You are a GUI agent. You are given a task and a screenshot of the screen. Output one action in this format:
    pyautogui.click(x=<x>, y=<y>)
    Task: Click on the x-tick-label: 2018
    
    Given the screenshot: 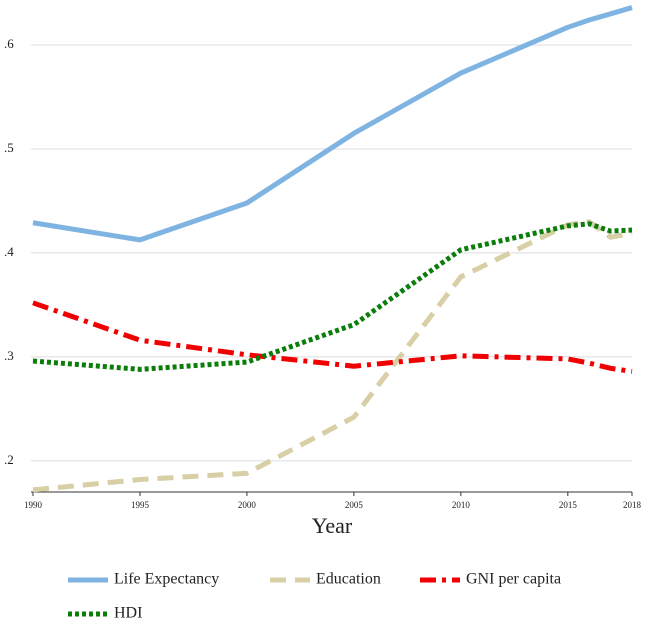 What is the action you would take?
    pyautogui.click(x=632, y=505)
    